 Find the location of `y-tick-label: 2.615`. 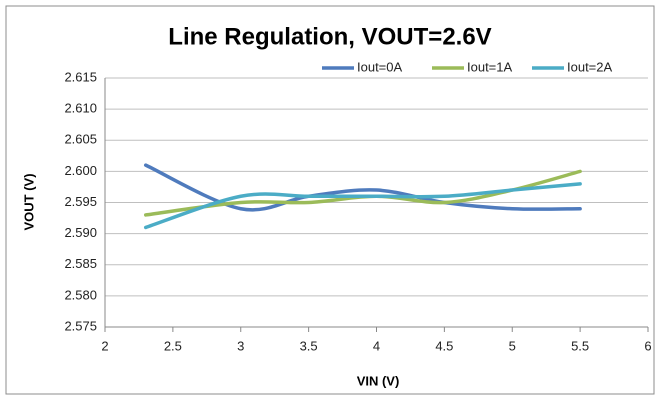

y-tick-label: 2.615 is located at coordinates (80, 76).